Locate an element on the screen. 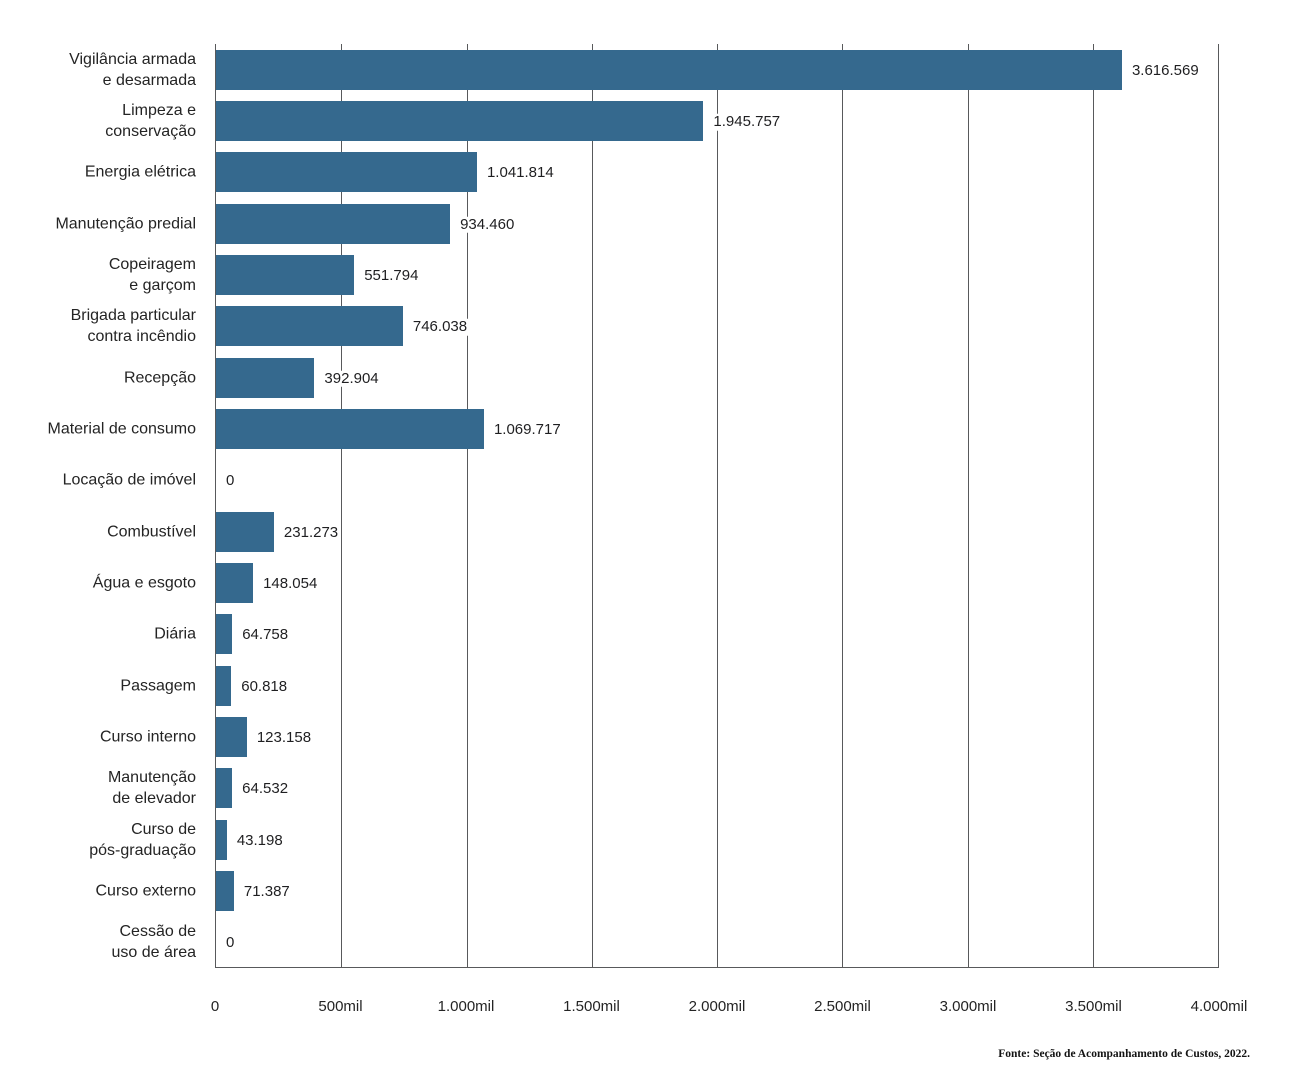  category-label: Água e esgoto is located at coordinates (98, 583).